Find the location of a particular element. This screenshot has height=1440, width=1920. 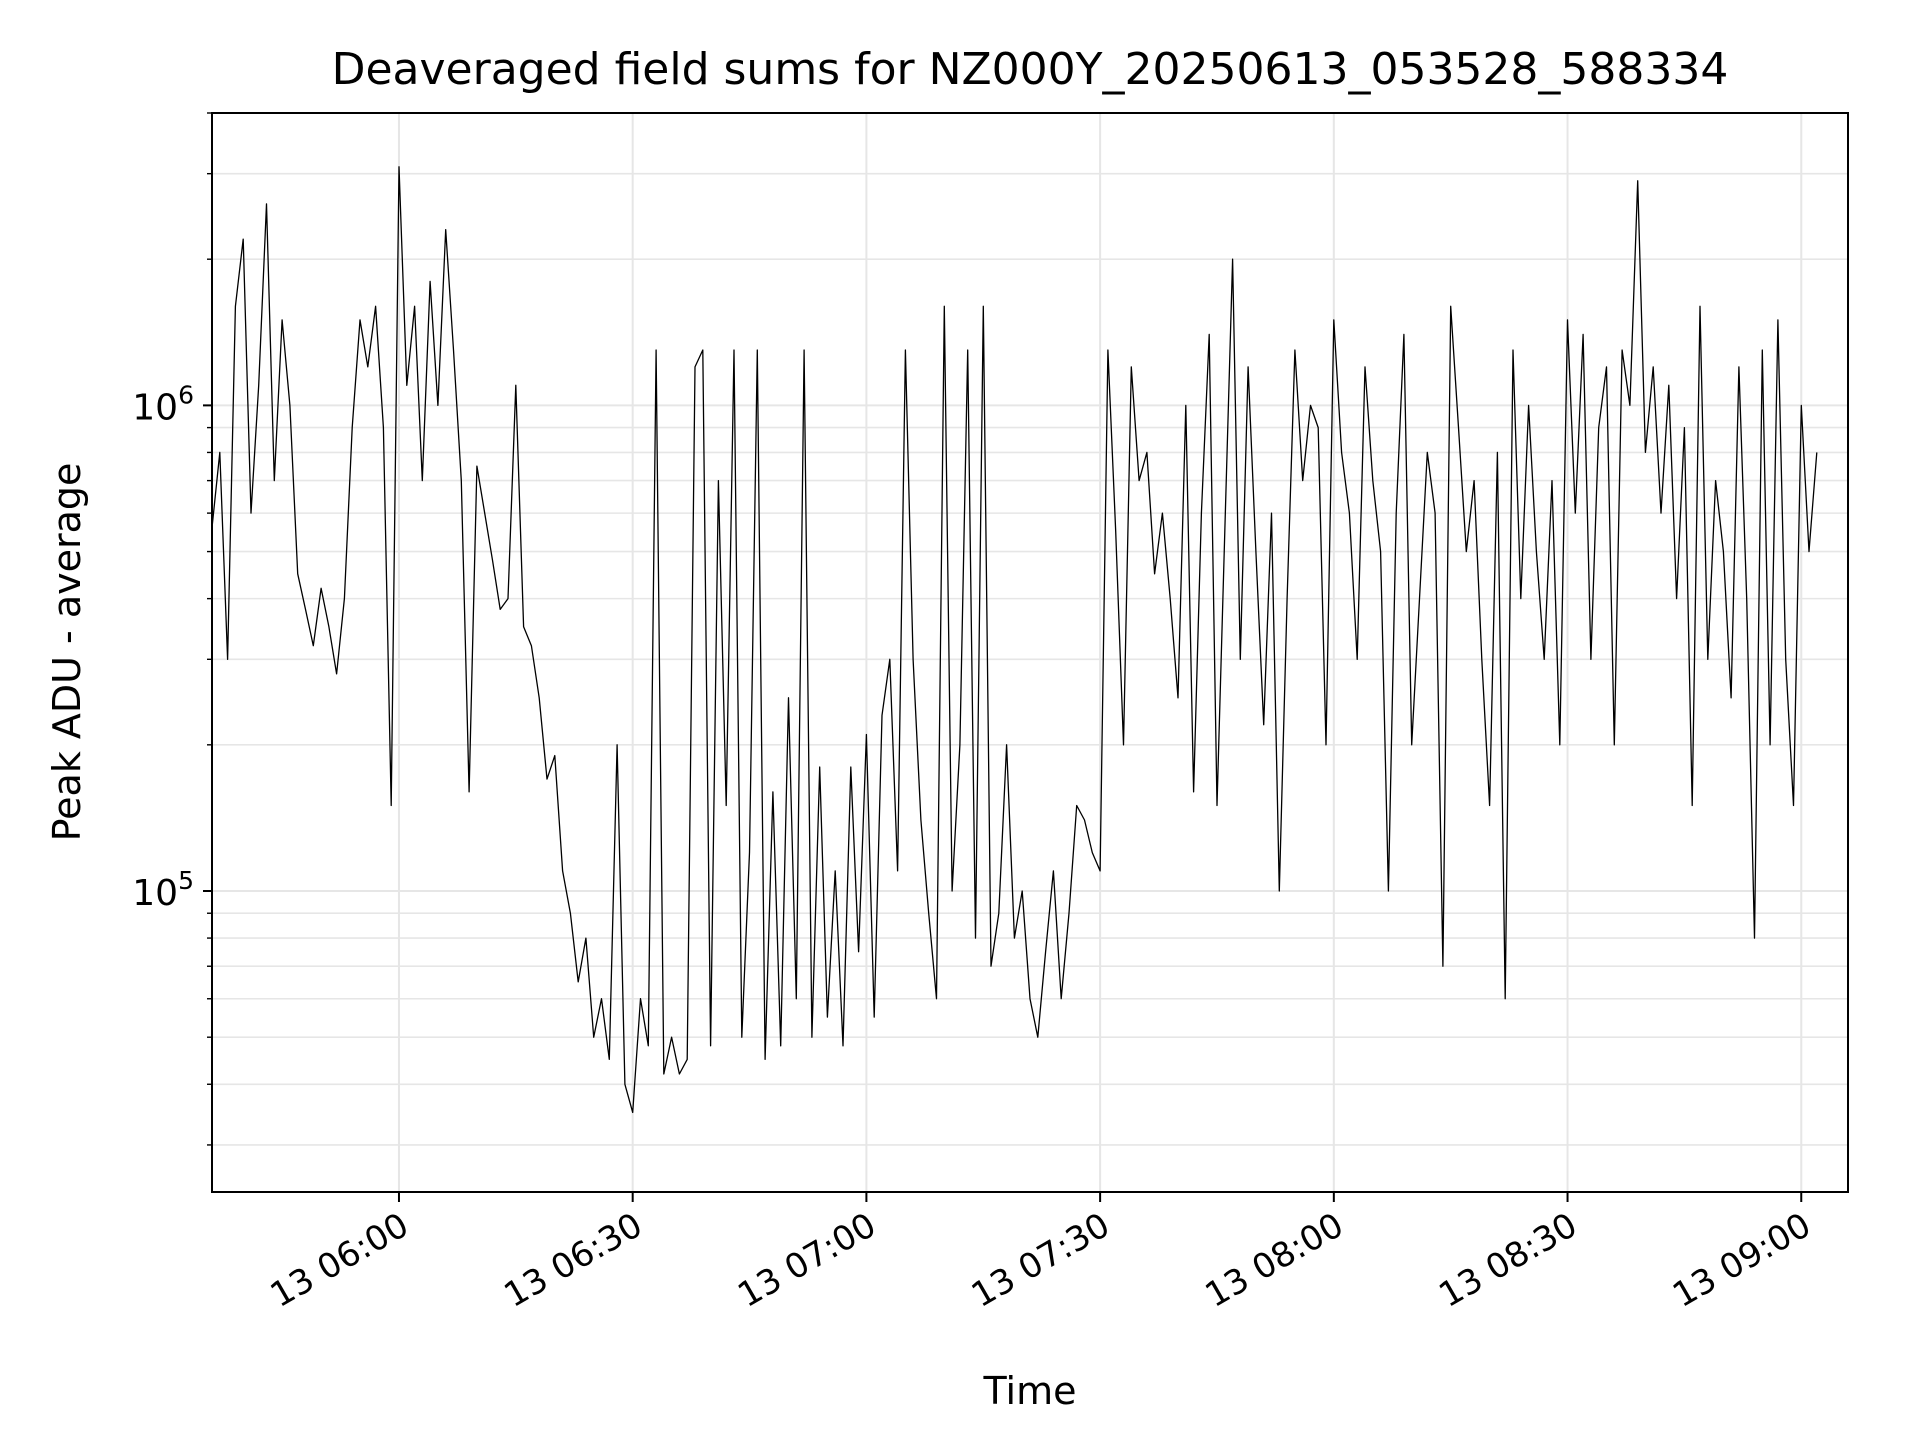

y-axis-label: Peak ADU - average is located at coordinates (67, 652).